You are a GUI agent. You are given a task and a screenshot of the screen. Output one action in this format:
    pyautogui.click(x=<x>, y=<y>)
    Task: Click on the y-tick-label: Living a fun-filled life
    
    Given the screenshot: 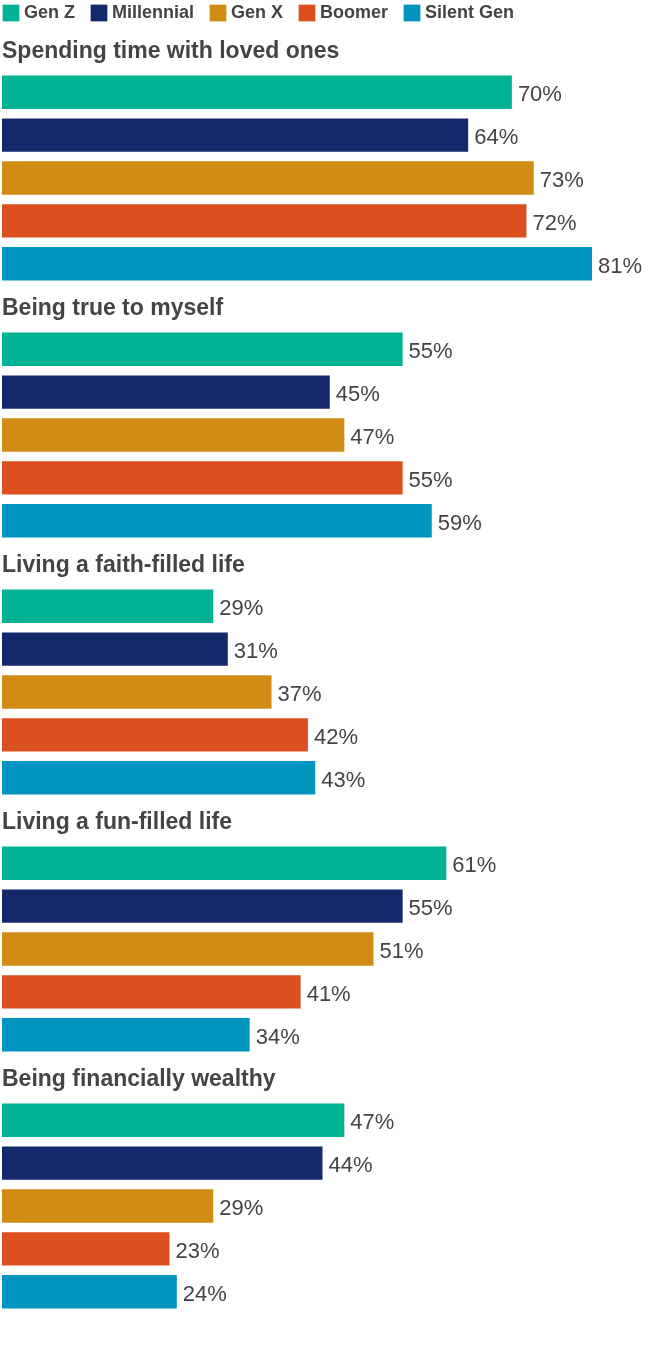 What is the action you would take?
    pyautogui.click(x=117, y=821)
    